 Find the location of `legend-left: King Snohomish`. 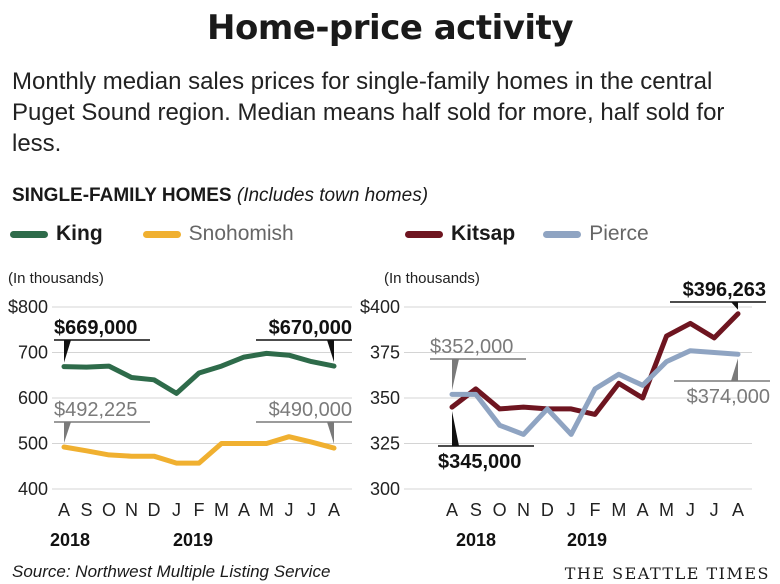

legend-left: King Snohomish is located at coordinates (166, 234).